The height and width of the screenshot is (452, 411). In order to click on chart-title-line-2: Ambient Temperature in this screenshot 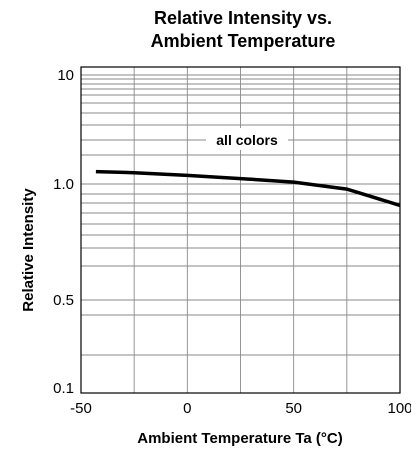, I will do `click(243, 41)`.